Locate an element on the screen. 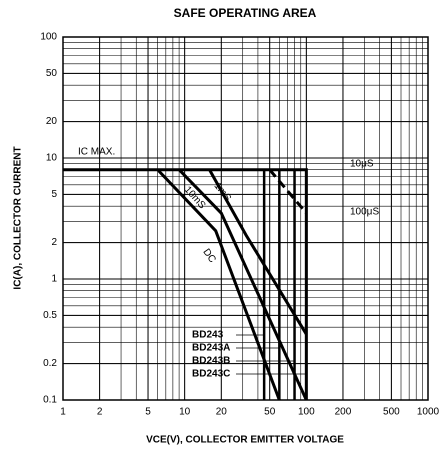  x-tick-label: 1 is located at coordinates (63, 412).